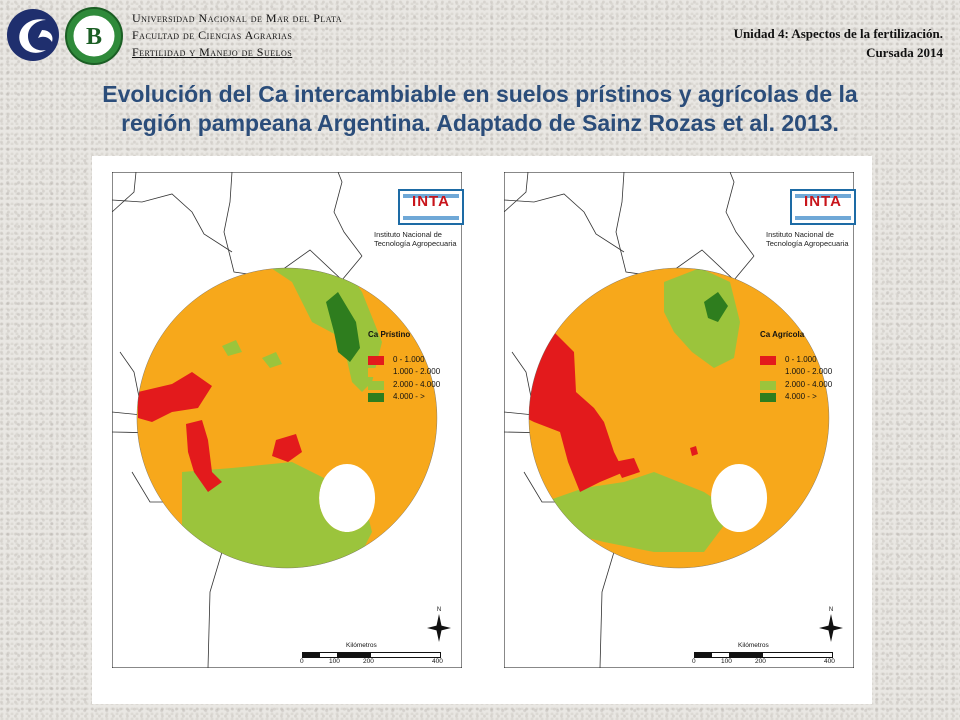  What do you see at coordinates (33, 35) in the screenshot?
I see `university-crest-icon` at bounding box center [33, 35].